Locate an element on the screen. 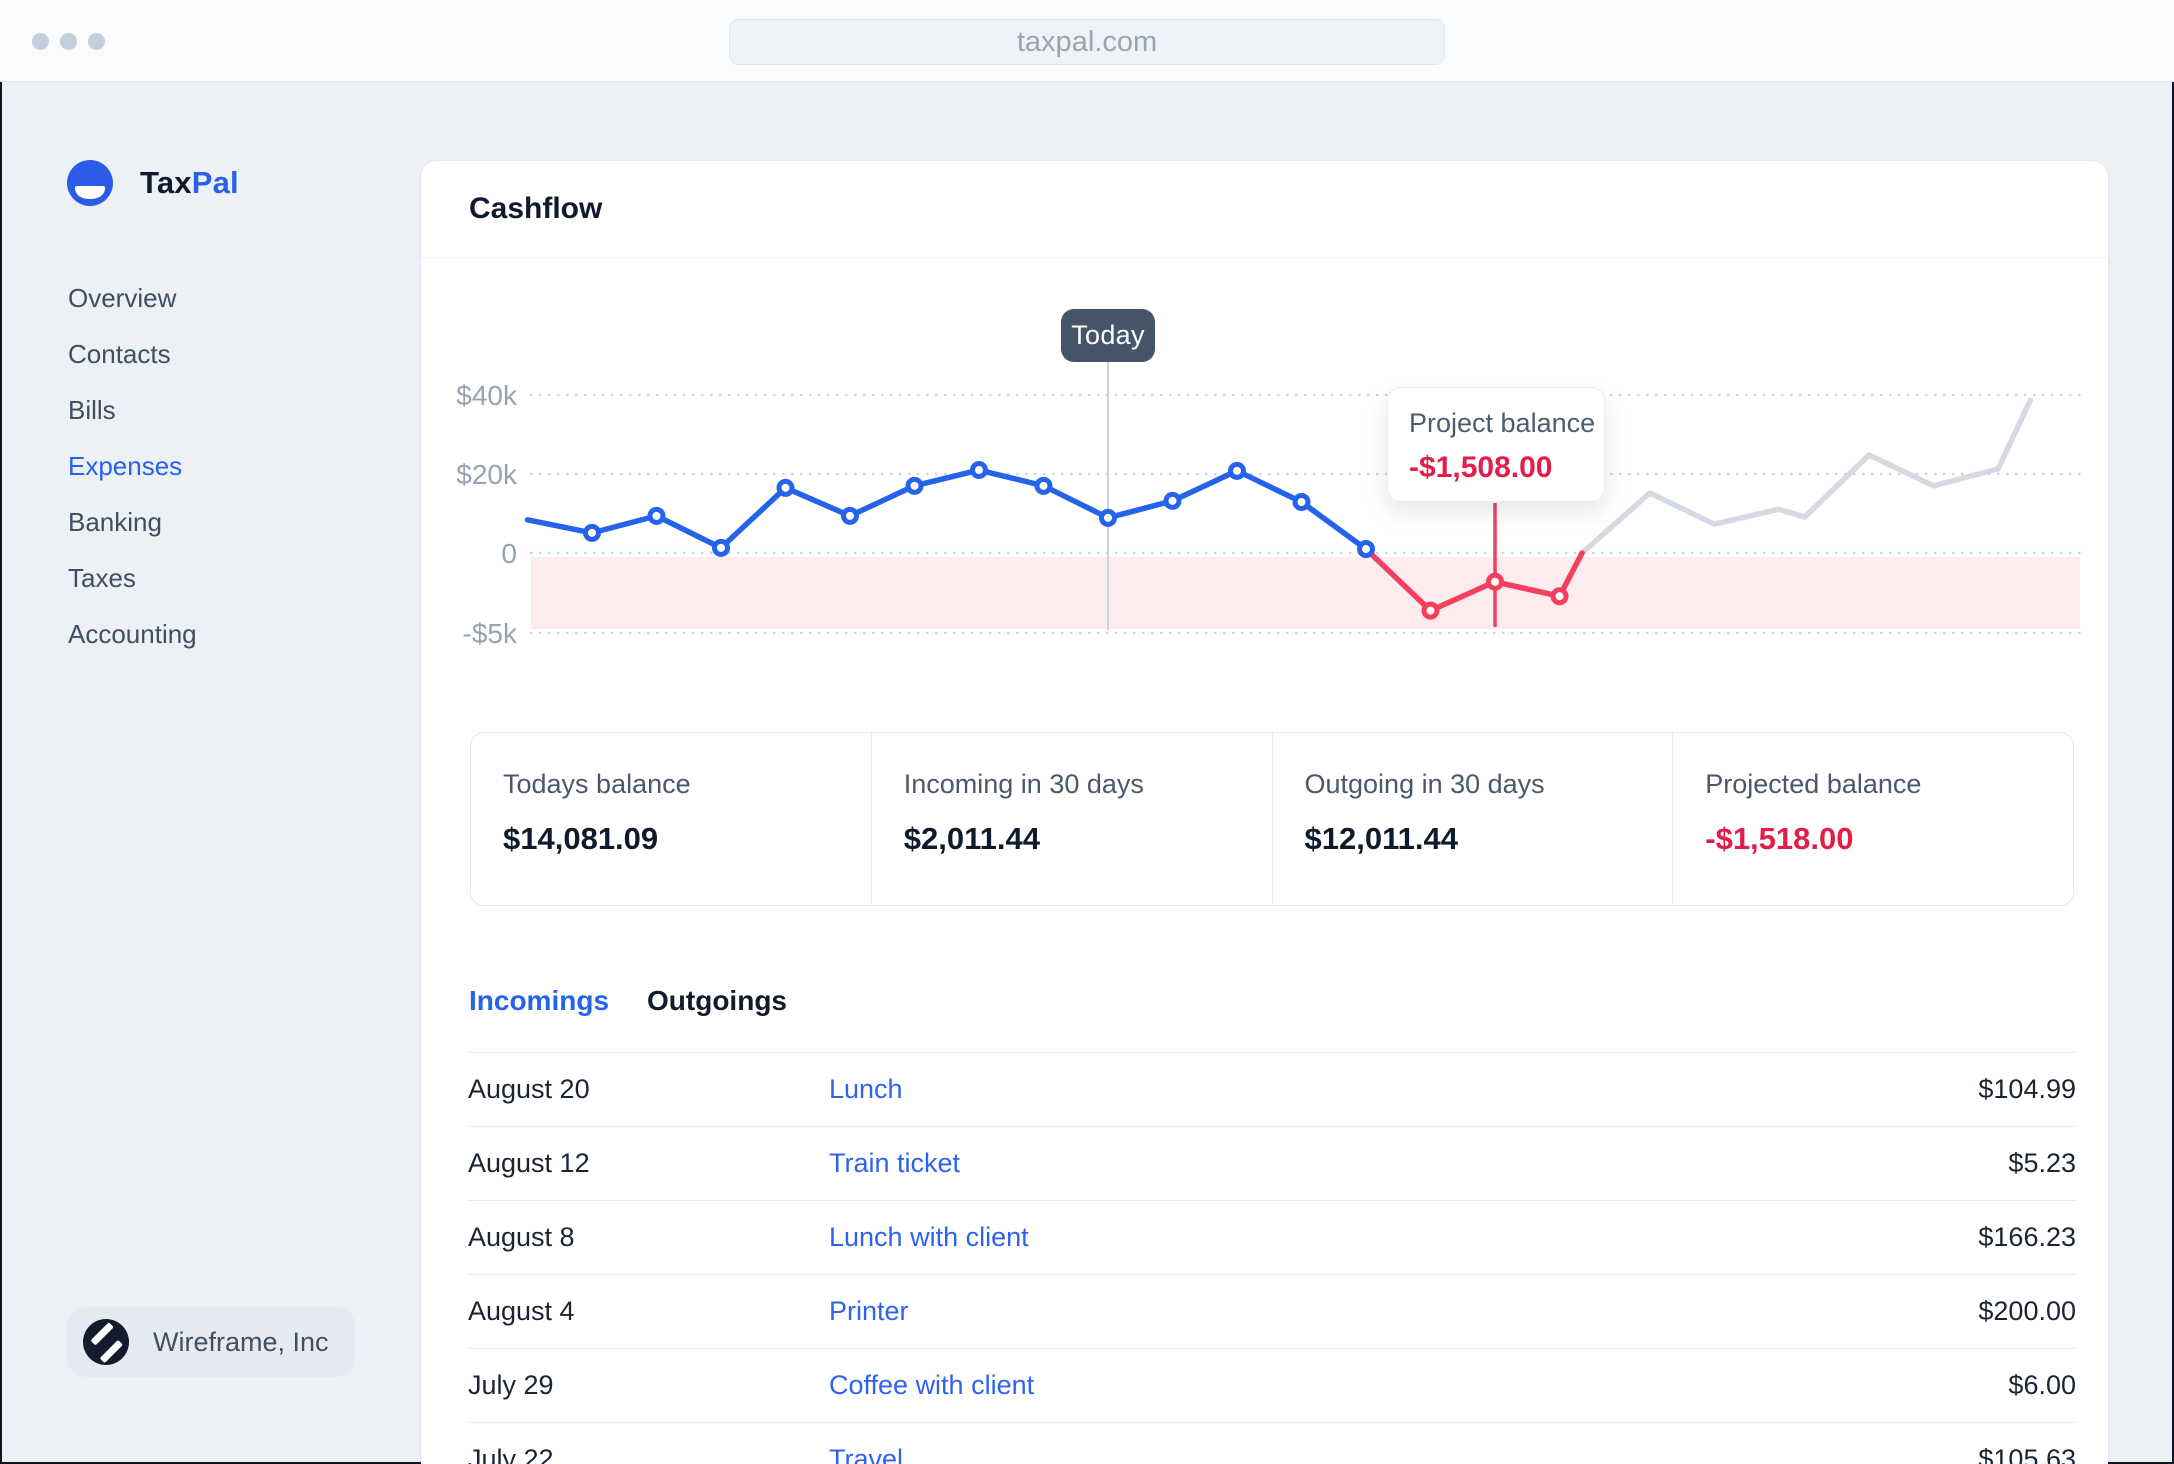 The height and width of the screenshot is (1464, 2174). brand-name: TaxPal is located at coordinates (189, 182).